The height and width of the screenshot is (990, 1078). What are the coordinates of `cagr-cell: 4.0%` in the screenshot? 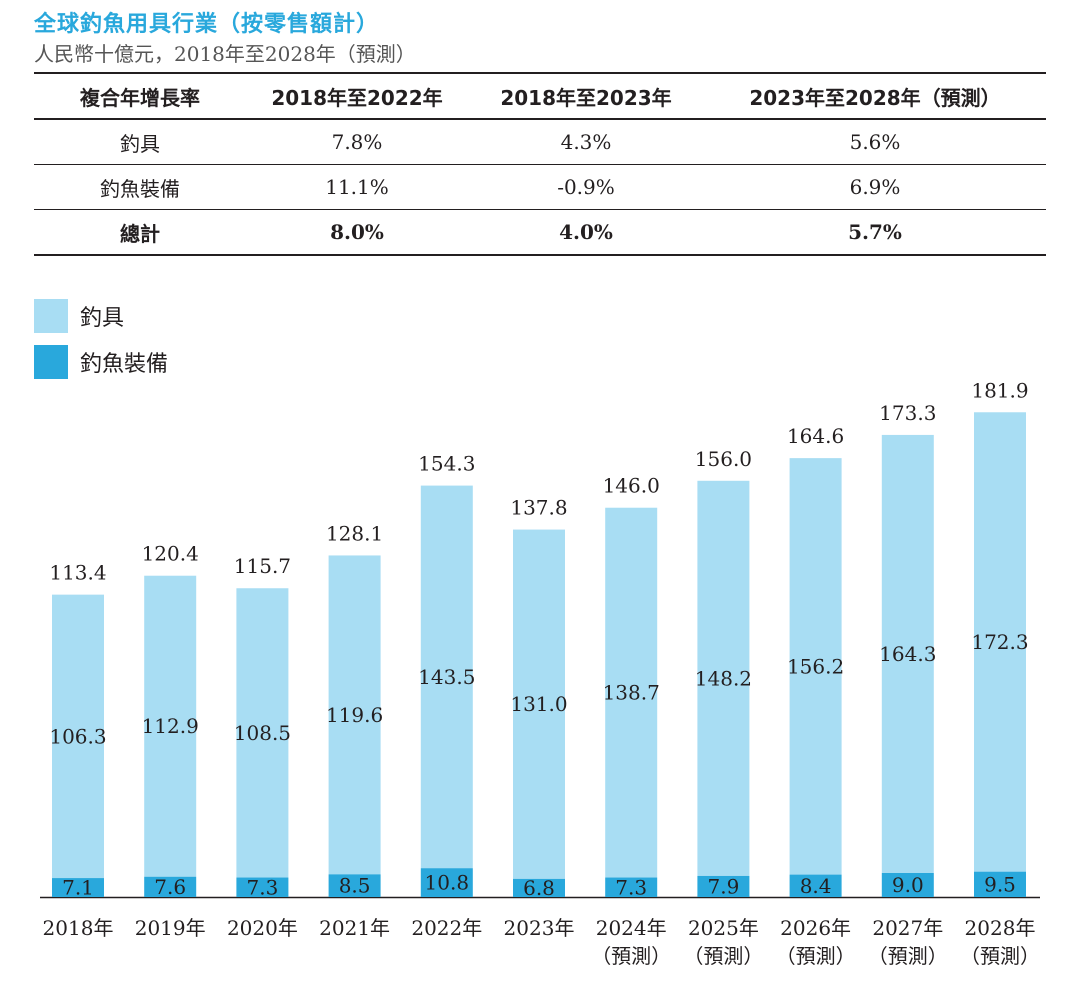 It's located at (586, 232).